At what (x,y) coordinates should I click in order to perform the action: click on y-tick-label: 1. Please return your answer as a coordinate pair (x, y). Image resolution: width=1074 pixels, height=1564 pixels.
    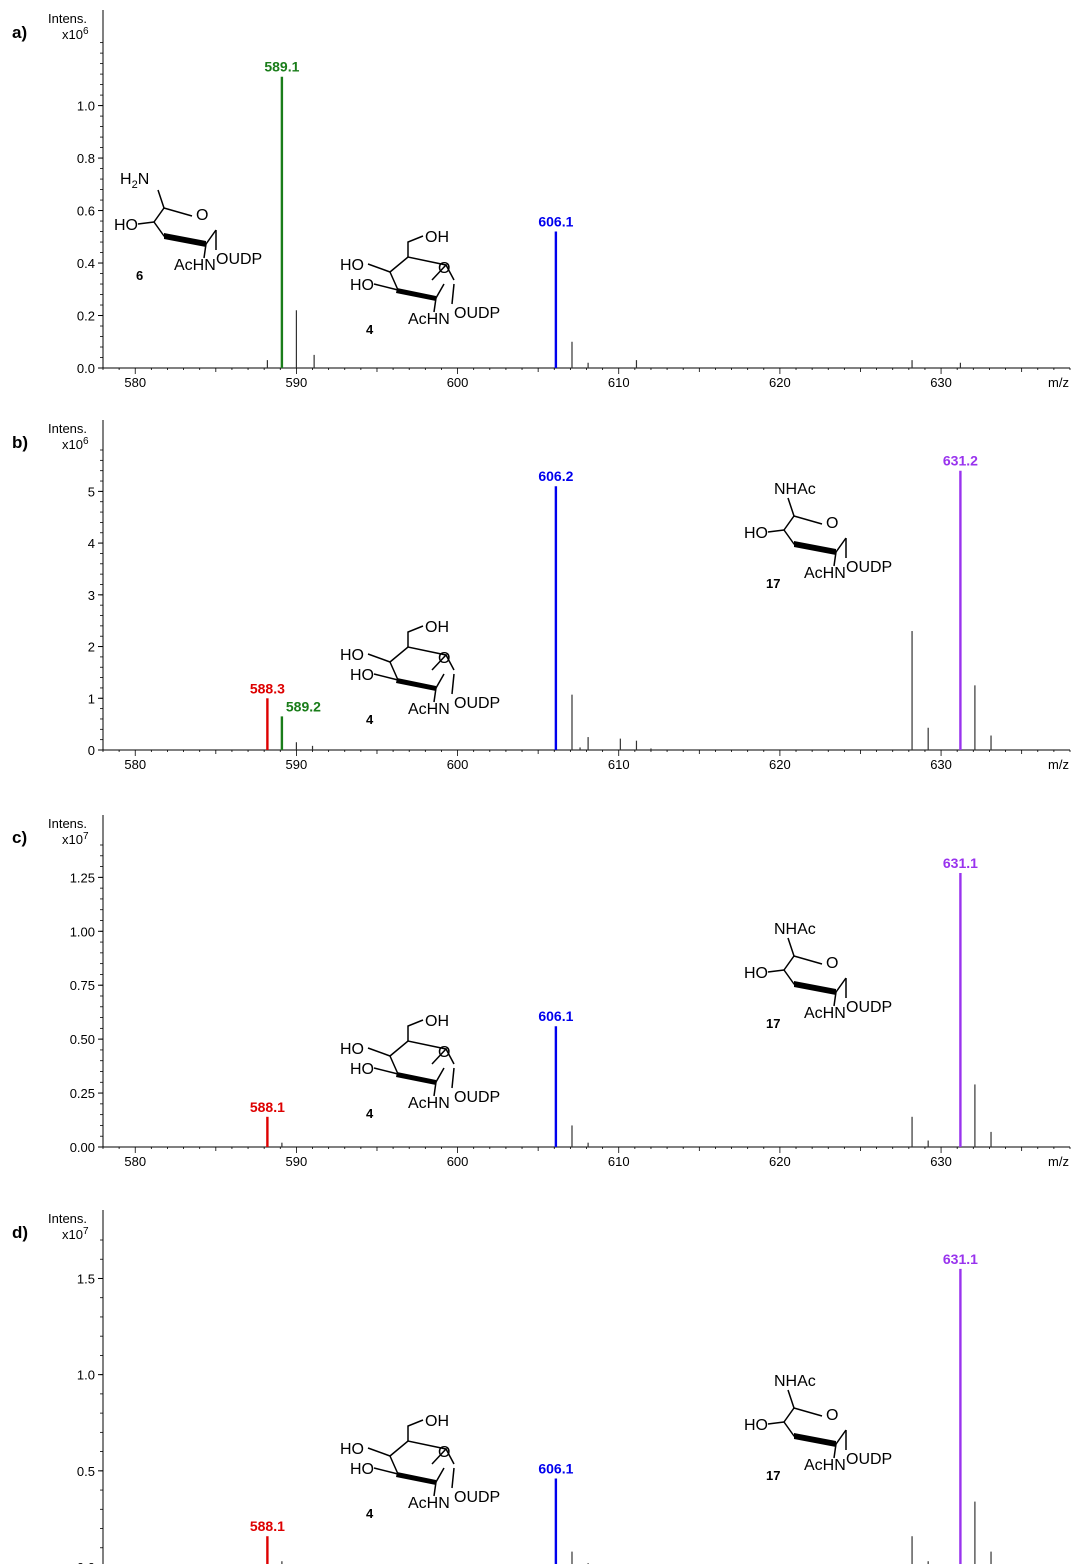
    Looking at the image, I should click on (91, 698).